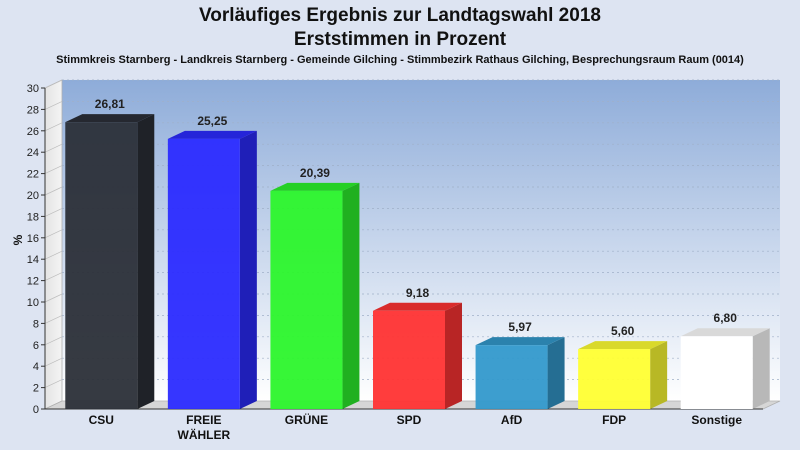  I want to click on data-label: 6,80, so click(726, 318).